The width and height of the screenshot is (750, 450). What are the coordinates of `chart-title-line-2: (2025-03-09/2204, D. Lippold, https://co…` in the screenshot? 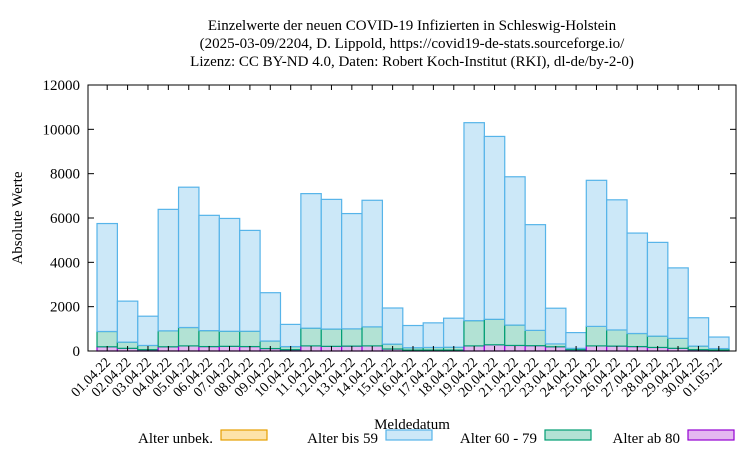 It's located at (412, 44).